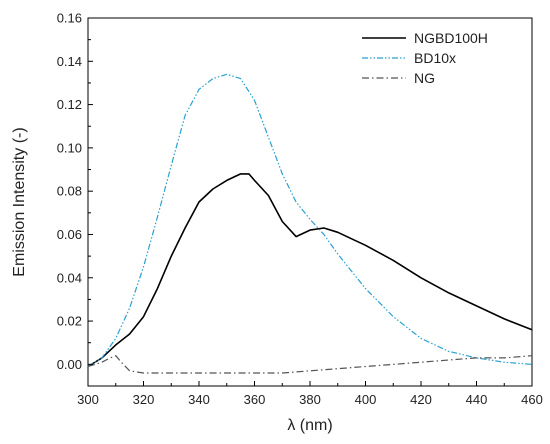  Describe the element at coordinates (69, 191) in the screenshot. I see `y-tick-label: 0.08` at that location.